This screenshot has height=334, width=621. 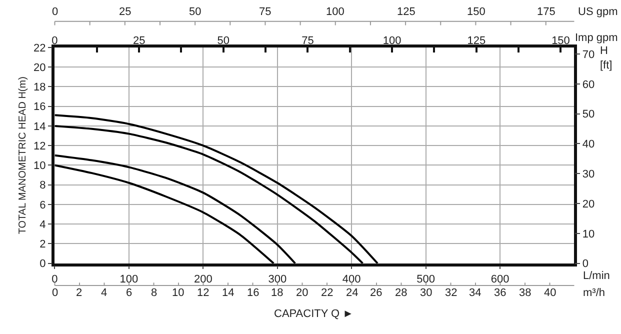 What do you see at coordinates (327, 293) in the screenshot?
I see `text: 22` at bounding box center [327, 293].